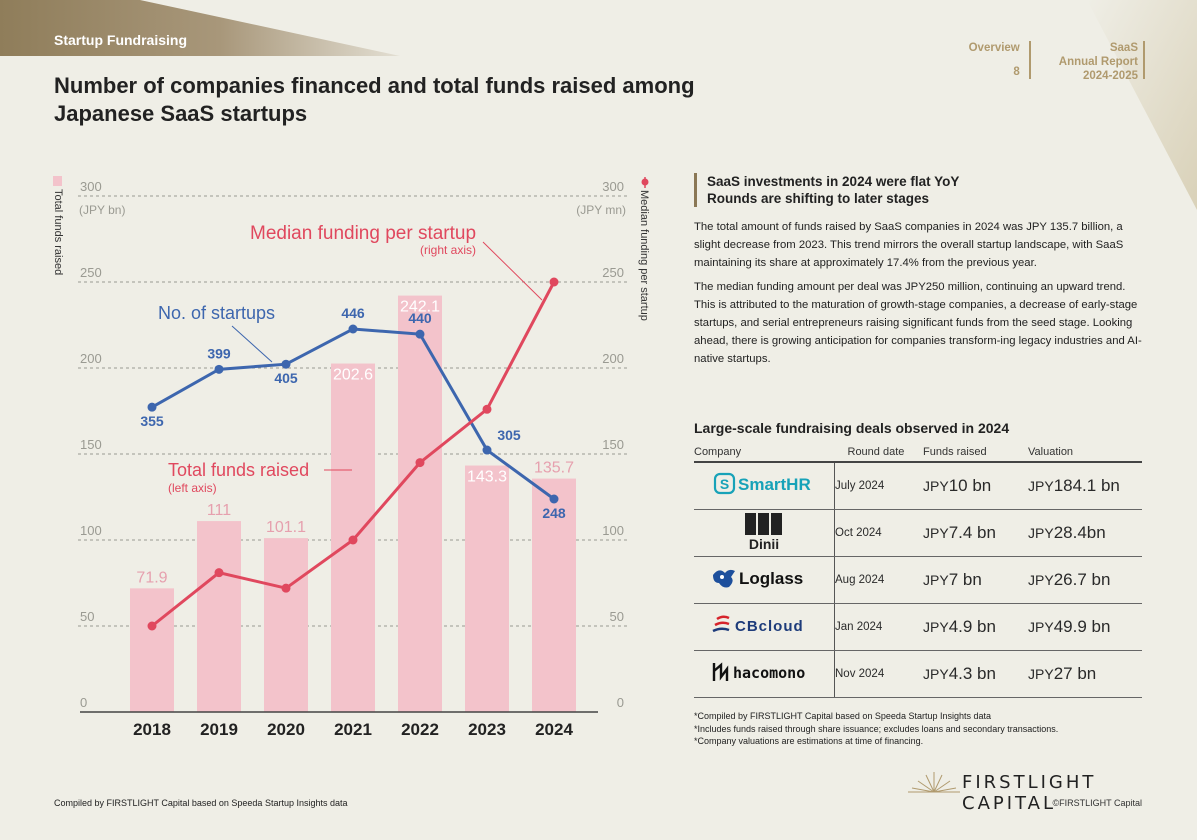  I want to click on table-row: Loglass Aug 2024 JPY7 bn JPY26.7 bn, so click(918, 580).